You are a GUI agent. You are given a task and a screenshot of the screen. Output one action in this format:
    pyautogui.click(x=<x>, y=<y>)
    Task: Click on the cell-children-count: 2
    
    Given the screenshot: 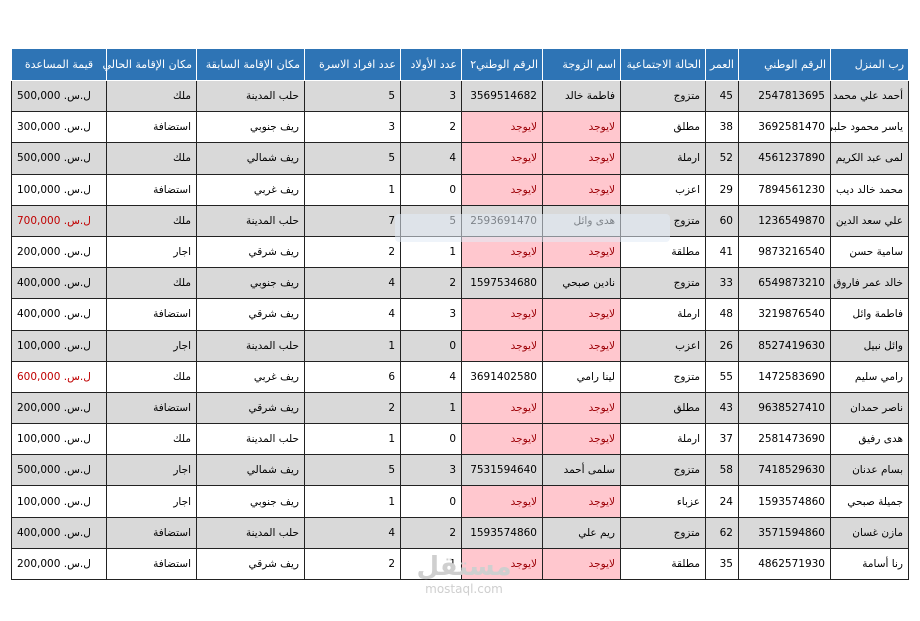 What is the action you would take?
    pyautogui.click(x=431, y=127)
    